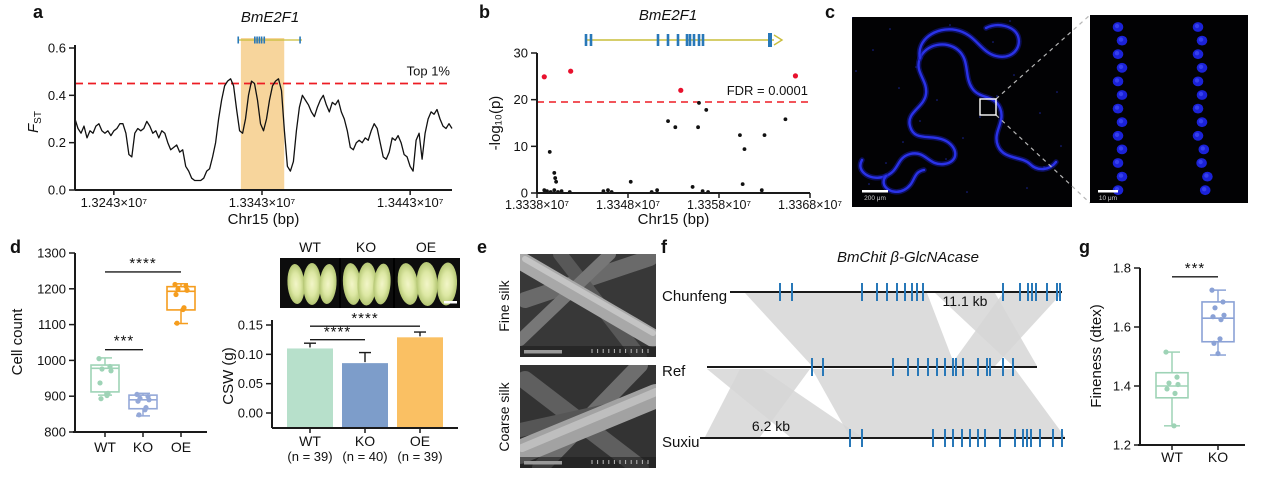 The image size is (1269, 485). Describe the element at coordinates (181, 447) in the screenshot. I see `x-category-label: OE` at that location.